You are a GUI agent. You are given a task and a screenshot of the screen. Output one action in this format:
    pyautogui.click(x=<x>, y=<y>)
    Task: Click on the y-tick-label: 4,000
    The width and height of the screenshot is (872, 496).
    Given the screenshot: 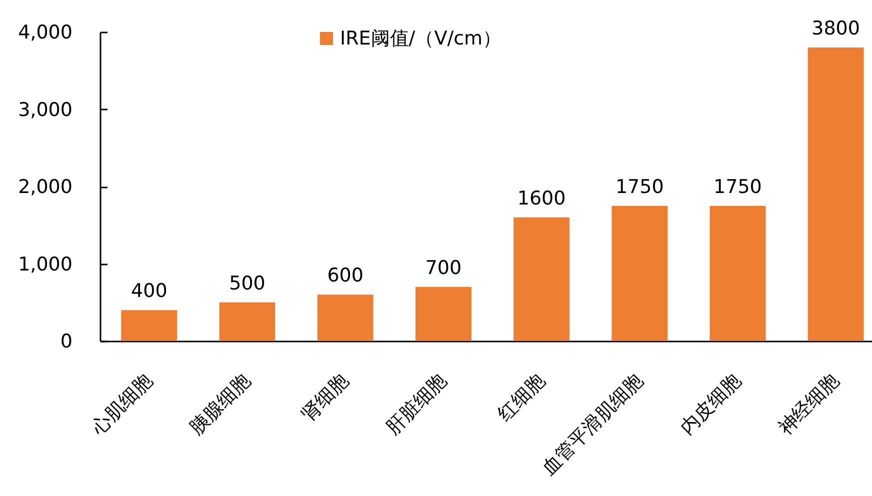 What is the action you would take?
    pyautogui.click(x=45, y=33)
    